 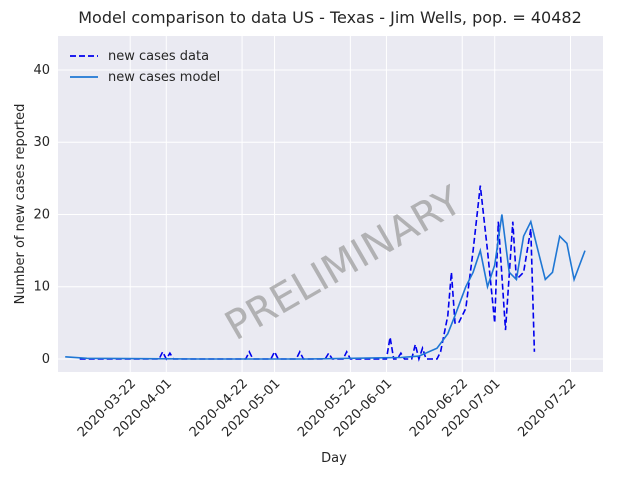 I want to click on x-axis-label: Day, so click(x=334, y=458).